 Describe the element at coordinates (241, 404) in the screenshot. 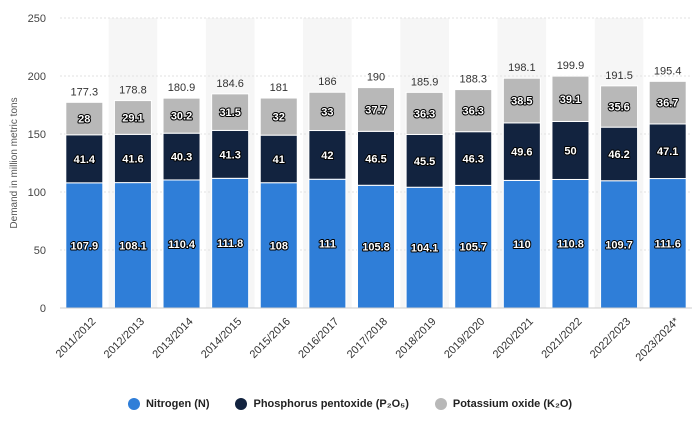

I see `legend-swatch-phosphorus` at that location.